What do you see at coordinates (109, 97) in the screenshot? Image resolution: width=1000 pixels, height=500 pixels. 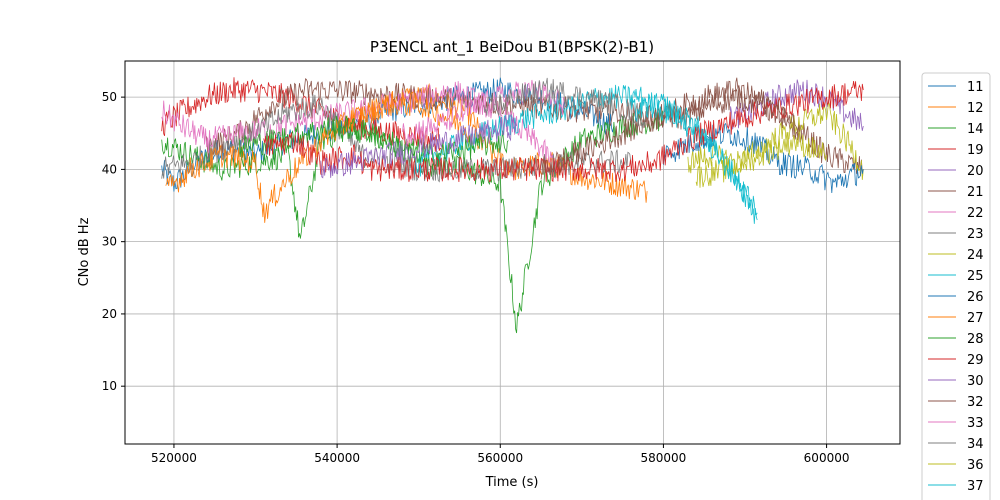 I see `y-tick-label: 50` at bounding box center [109, 97].